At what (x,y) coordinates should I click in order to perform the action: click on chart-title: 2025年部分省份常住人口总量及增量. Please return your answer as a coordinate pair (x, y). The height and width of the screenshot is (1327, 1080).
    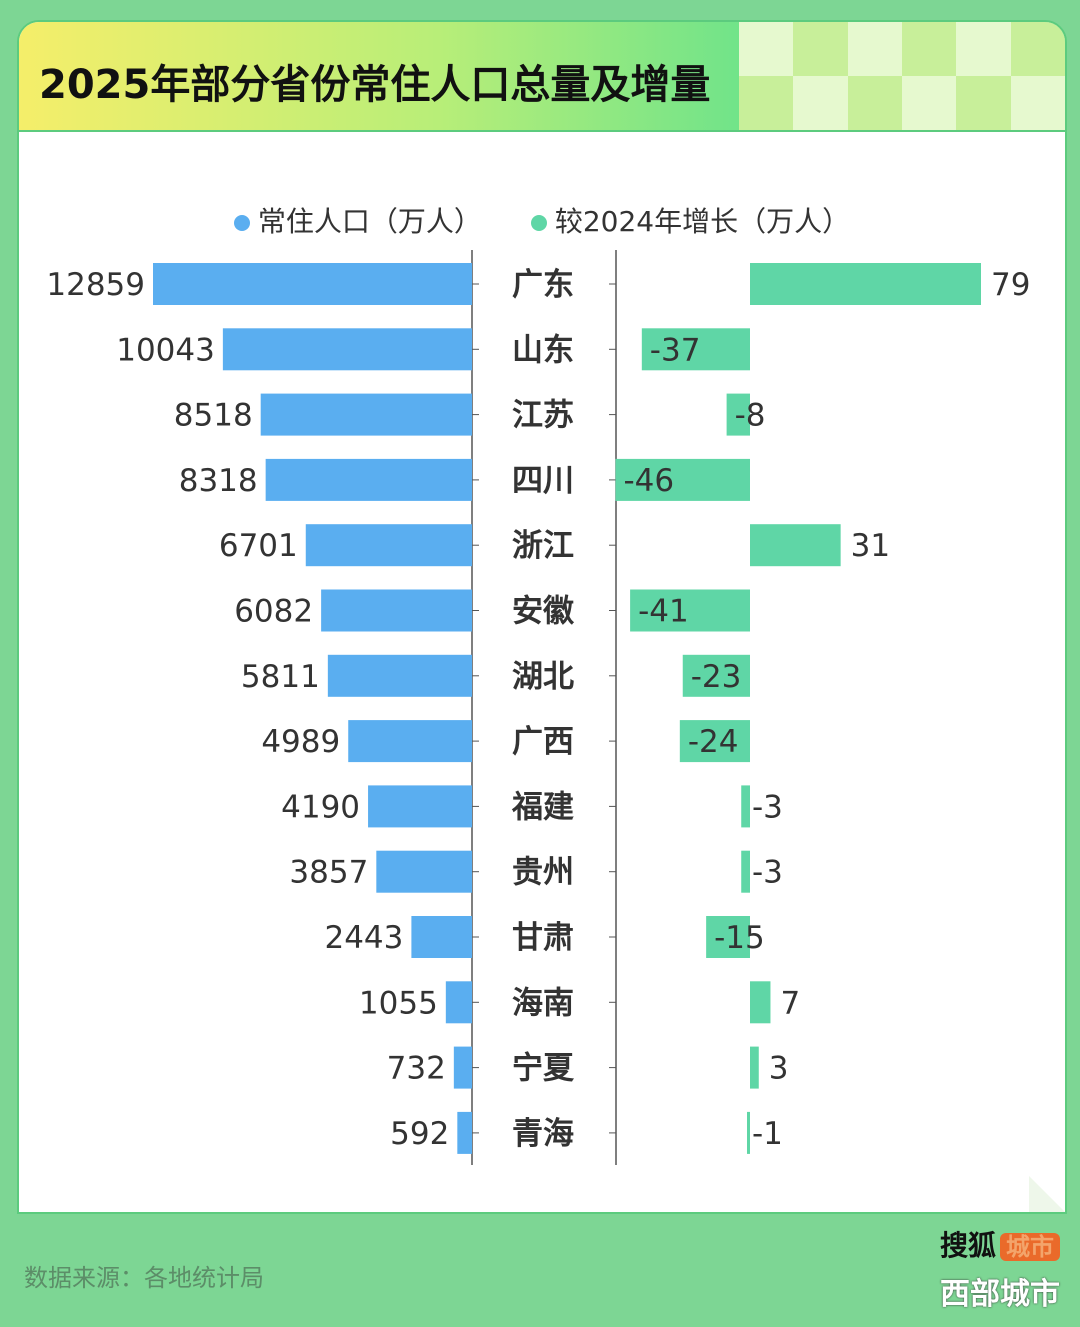
    Looking at the image, I should click on (375, 85).